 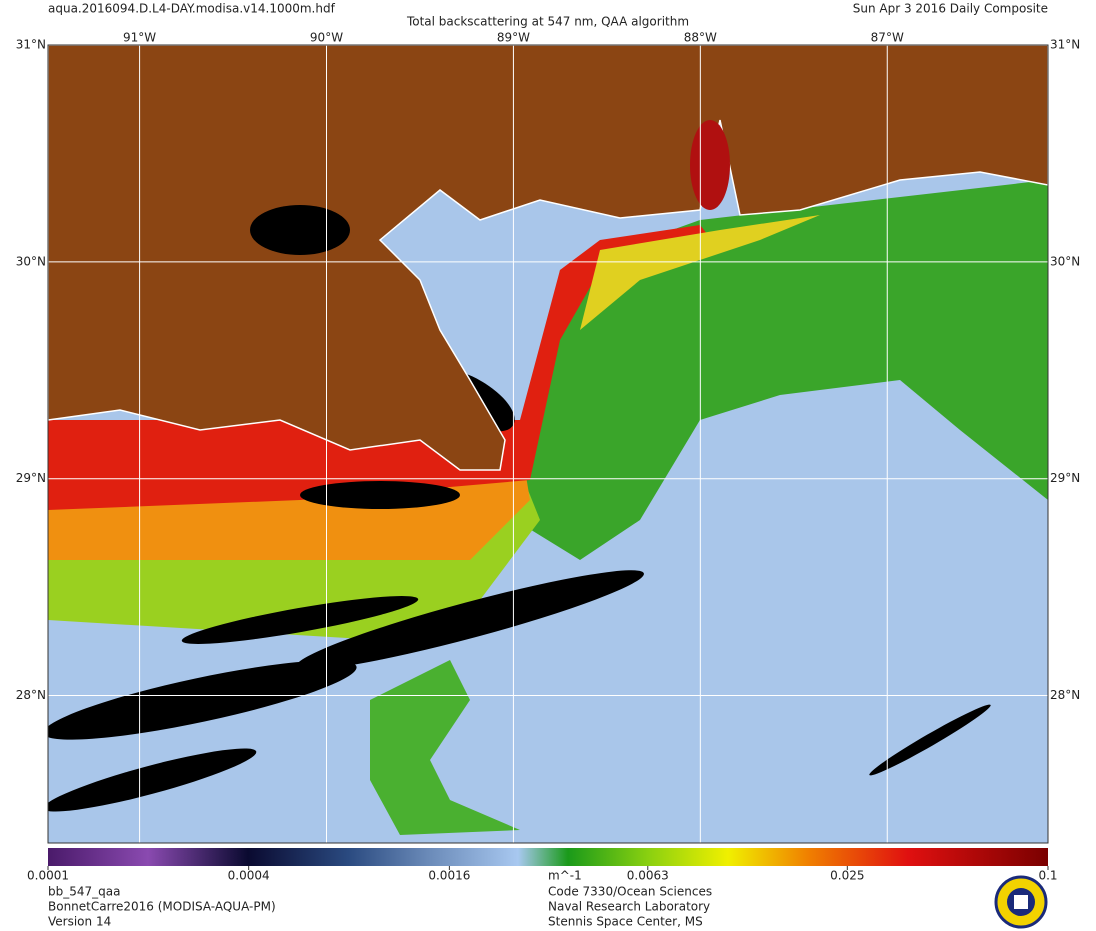 What do you see at coordinates (513, 38) in the screenshot?
I see `longitude-label: 89°W` at bounding box center [513, 38].